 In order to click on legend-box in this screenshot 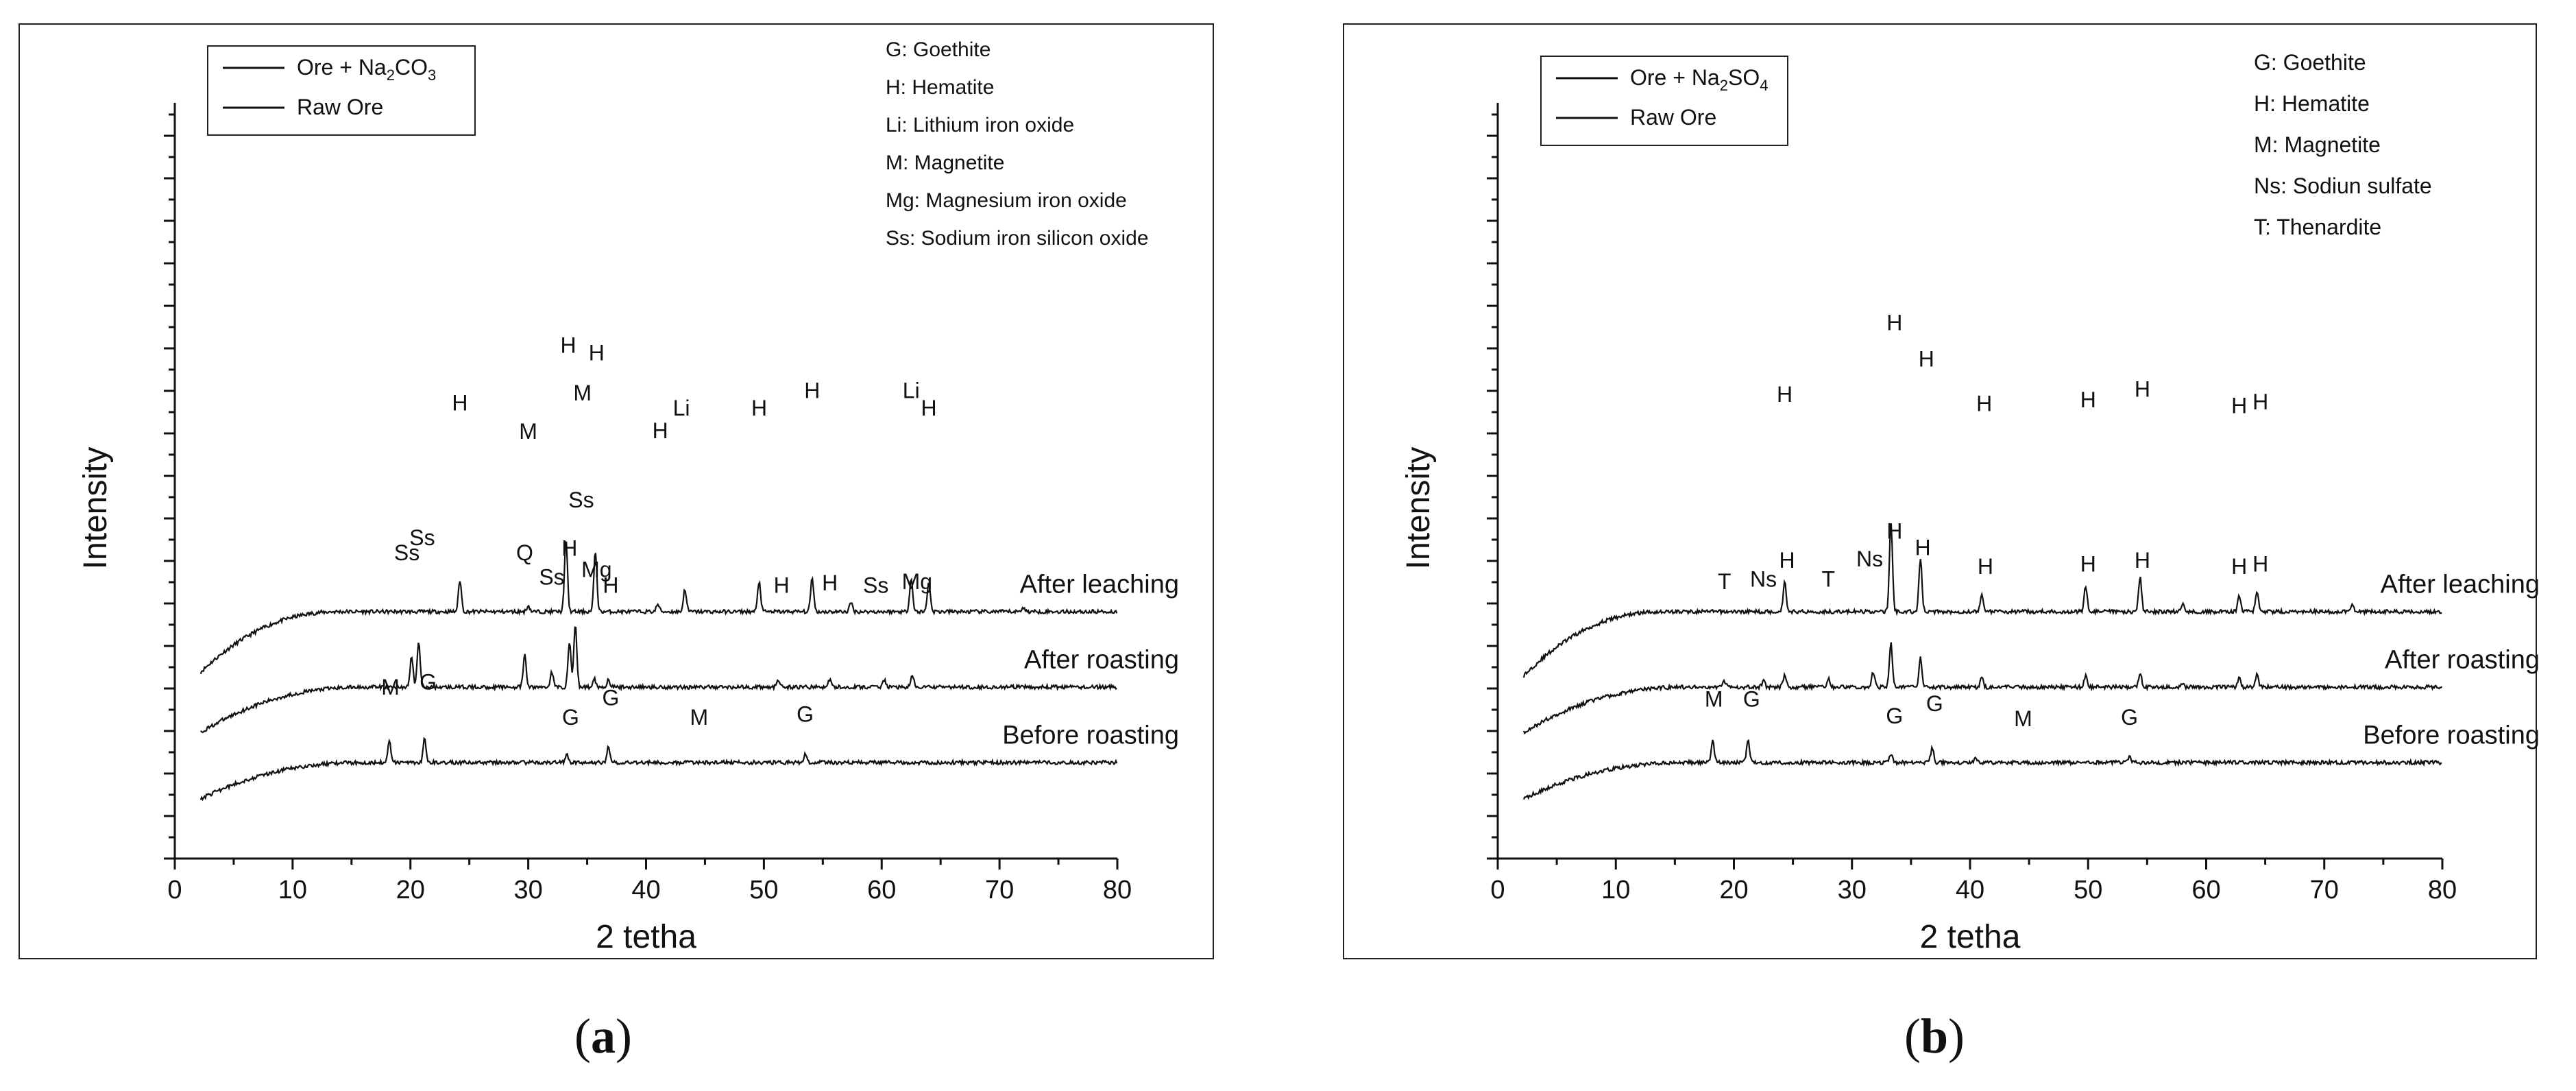, I will do `click(341, 90)`.